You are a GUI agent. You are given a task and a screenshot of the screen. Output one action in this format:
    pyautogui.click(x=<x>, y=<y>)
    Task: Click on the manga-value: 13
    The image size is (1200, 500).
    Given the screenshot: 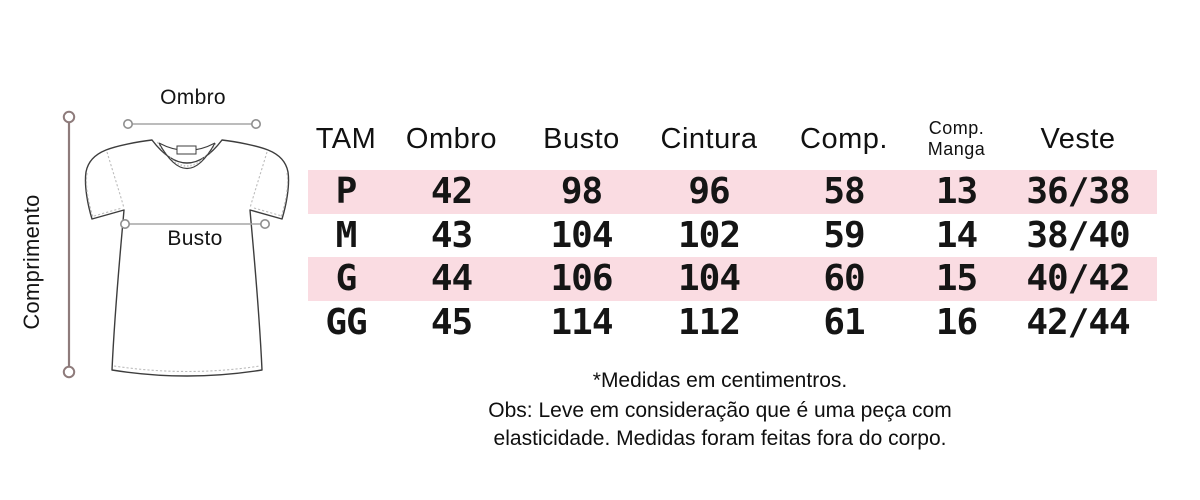 What is the action you would take?
    pyautogui.click(x=956, y=191)
    